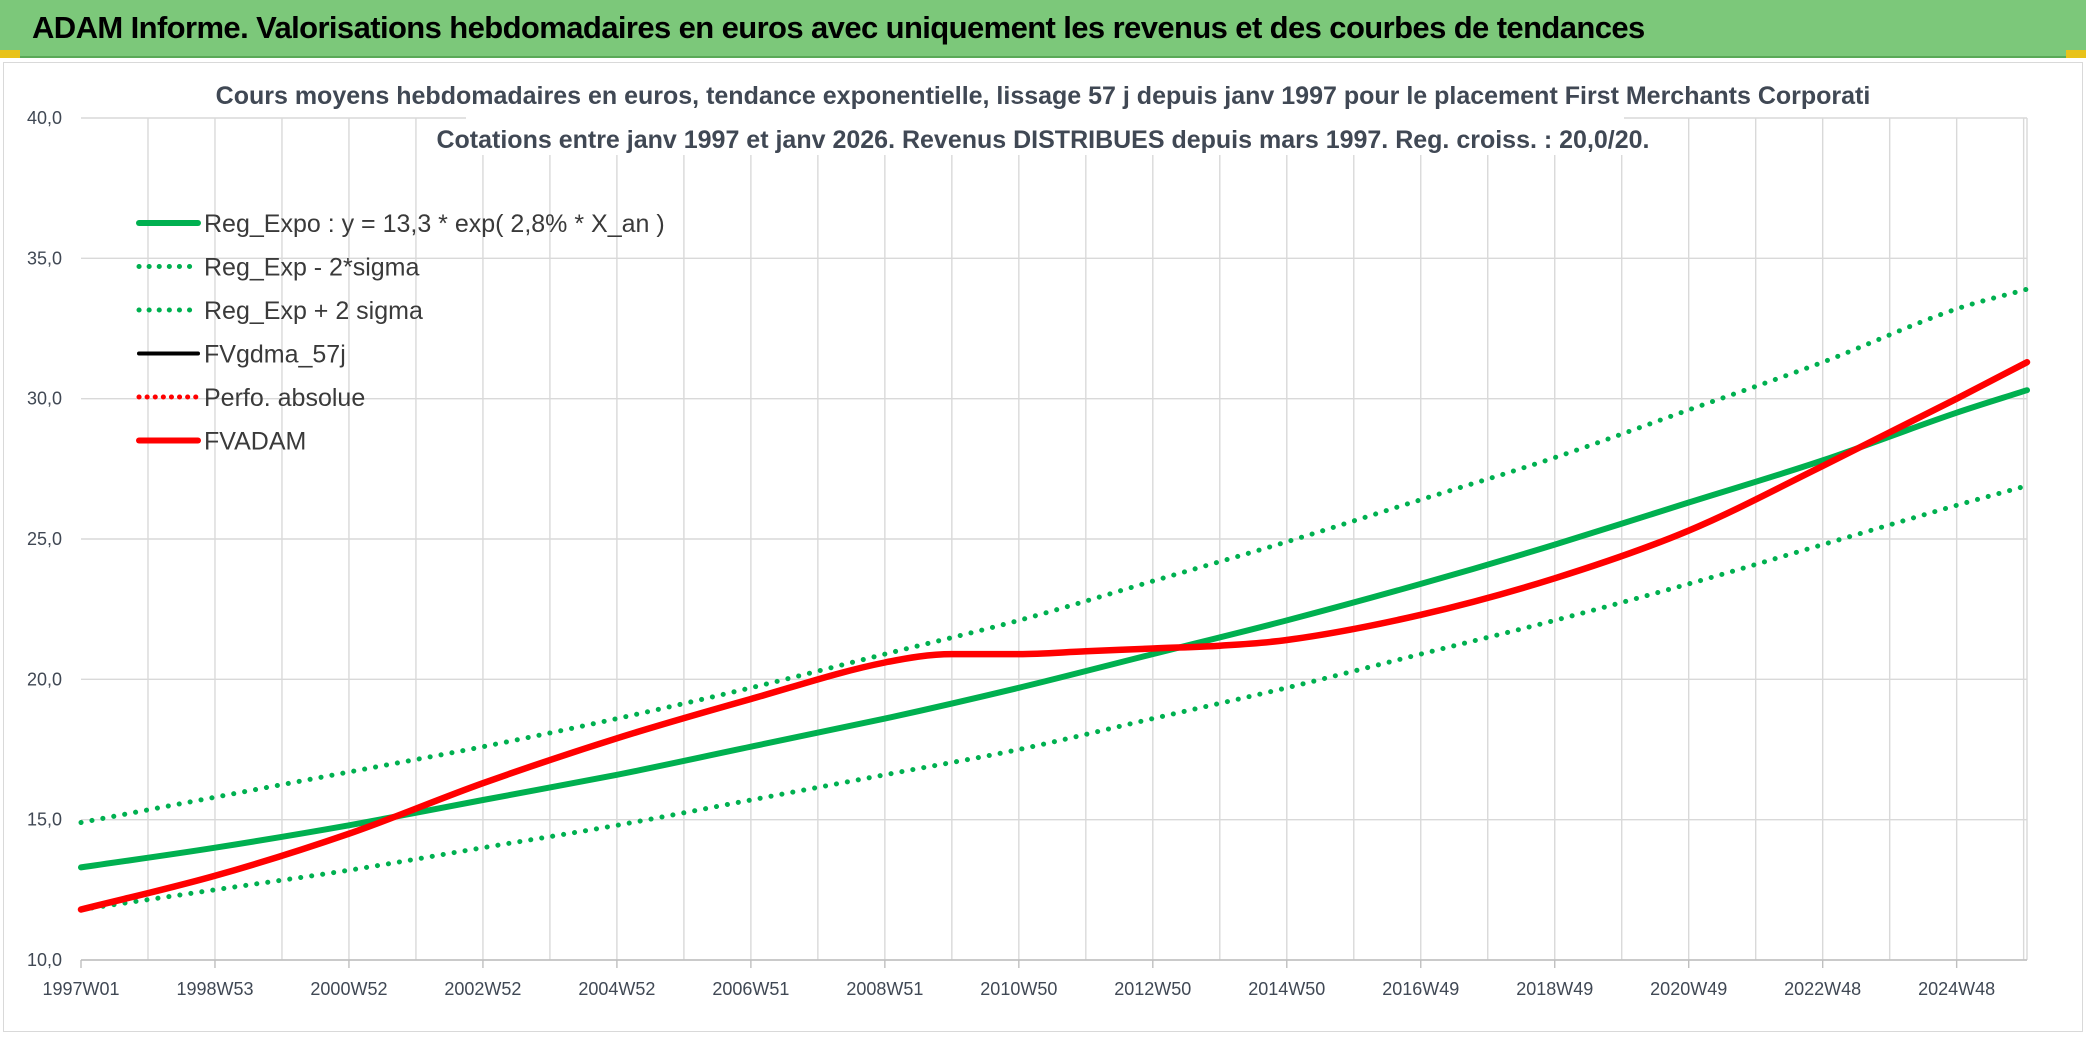 The image size is (2086, 1037). What do you see at coordinates (313, 311) in the screenshot?
I see `legend-label: Reg_Exp + 2 sigma` at bounding box center [313, 311].